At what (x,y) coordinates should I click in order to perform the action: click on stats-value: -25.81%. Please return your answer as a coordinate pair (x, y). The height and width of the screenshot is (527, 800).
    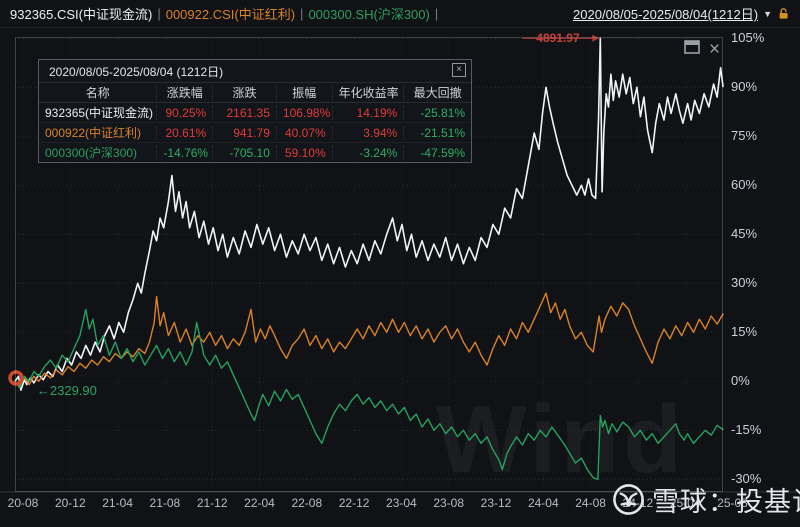
    Looking at the image, I should click on (437, 112).